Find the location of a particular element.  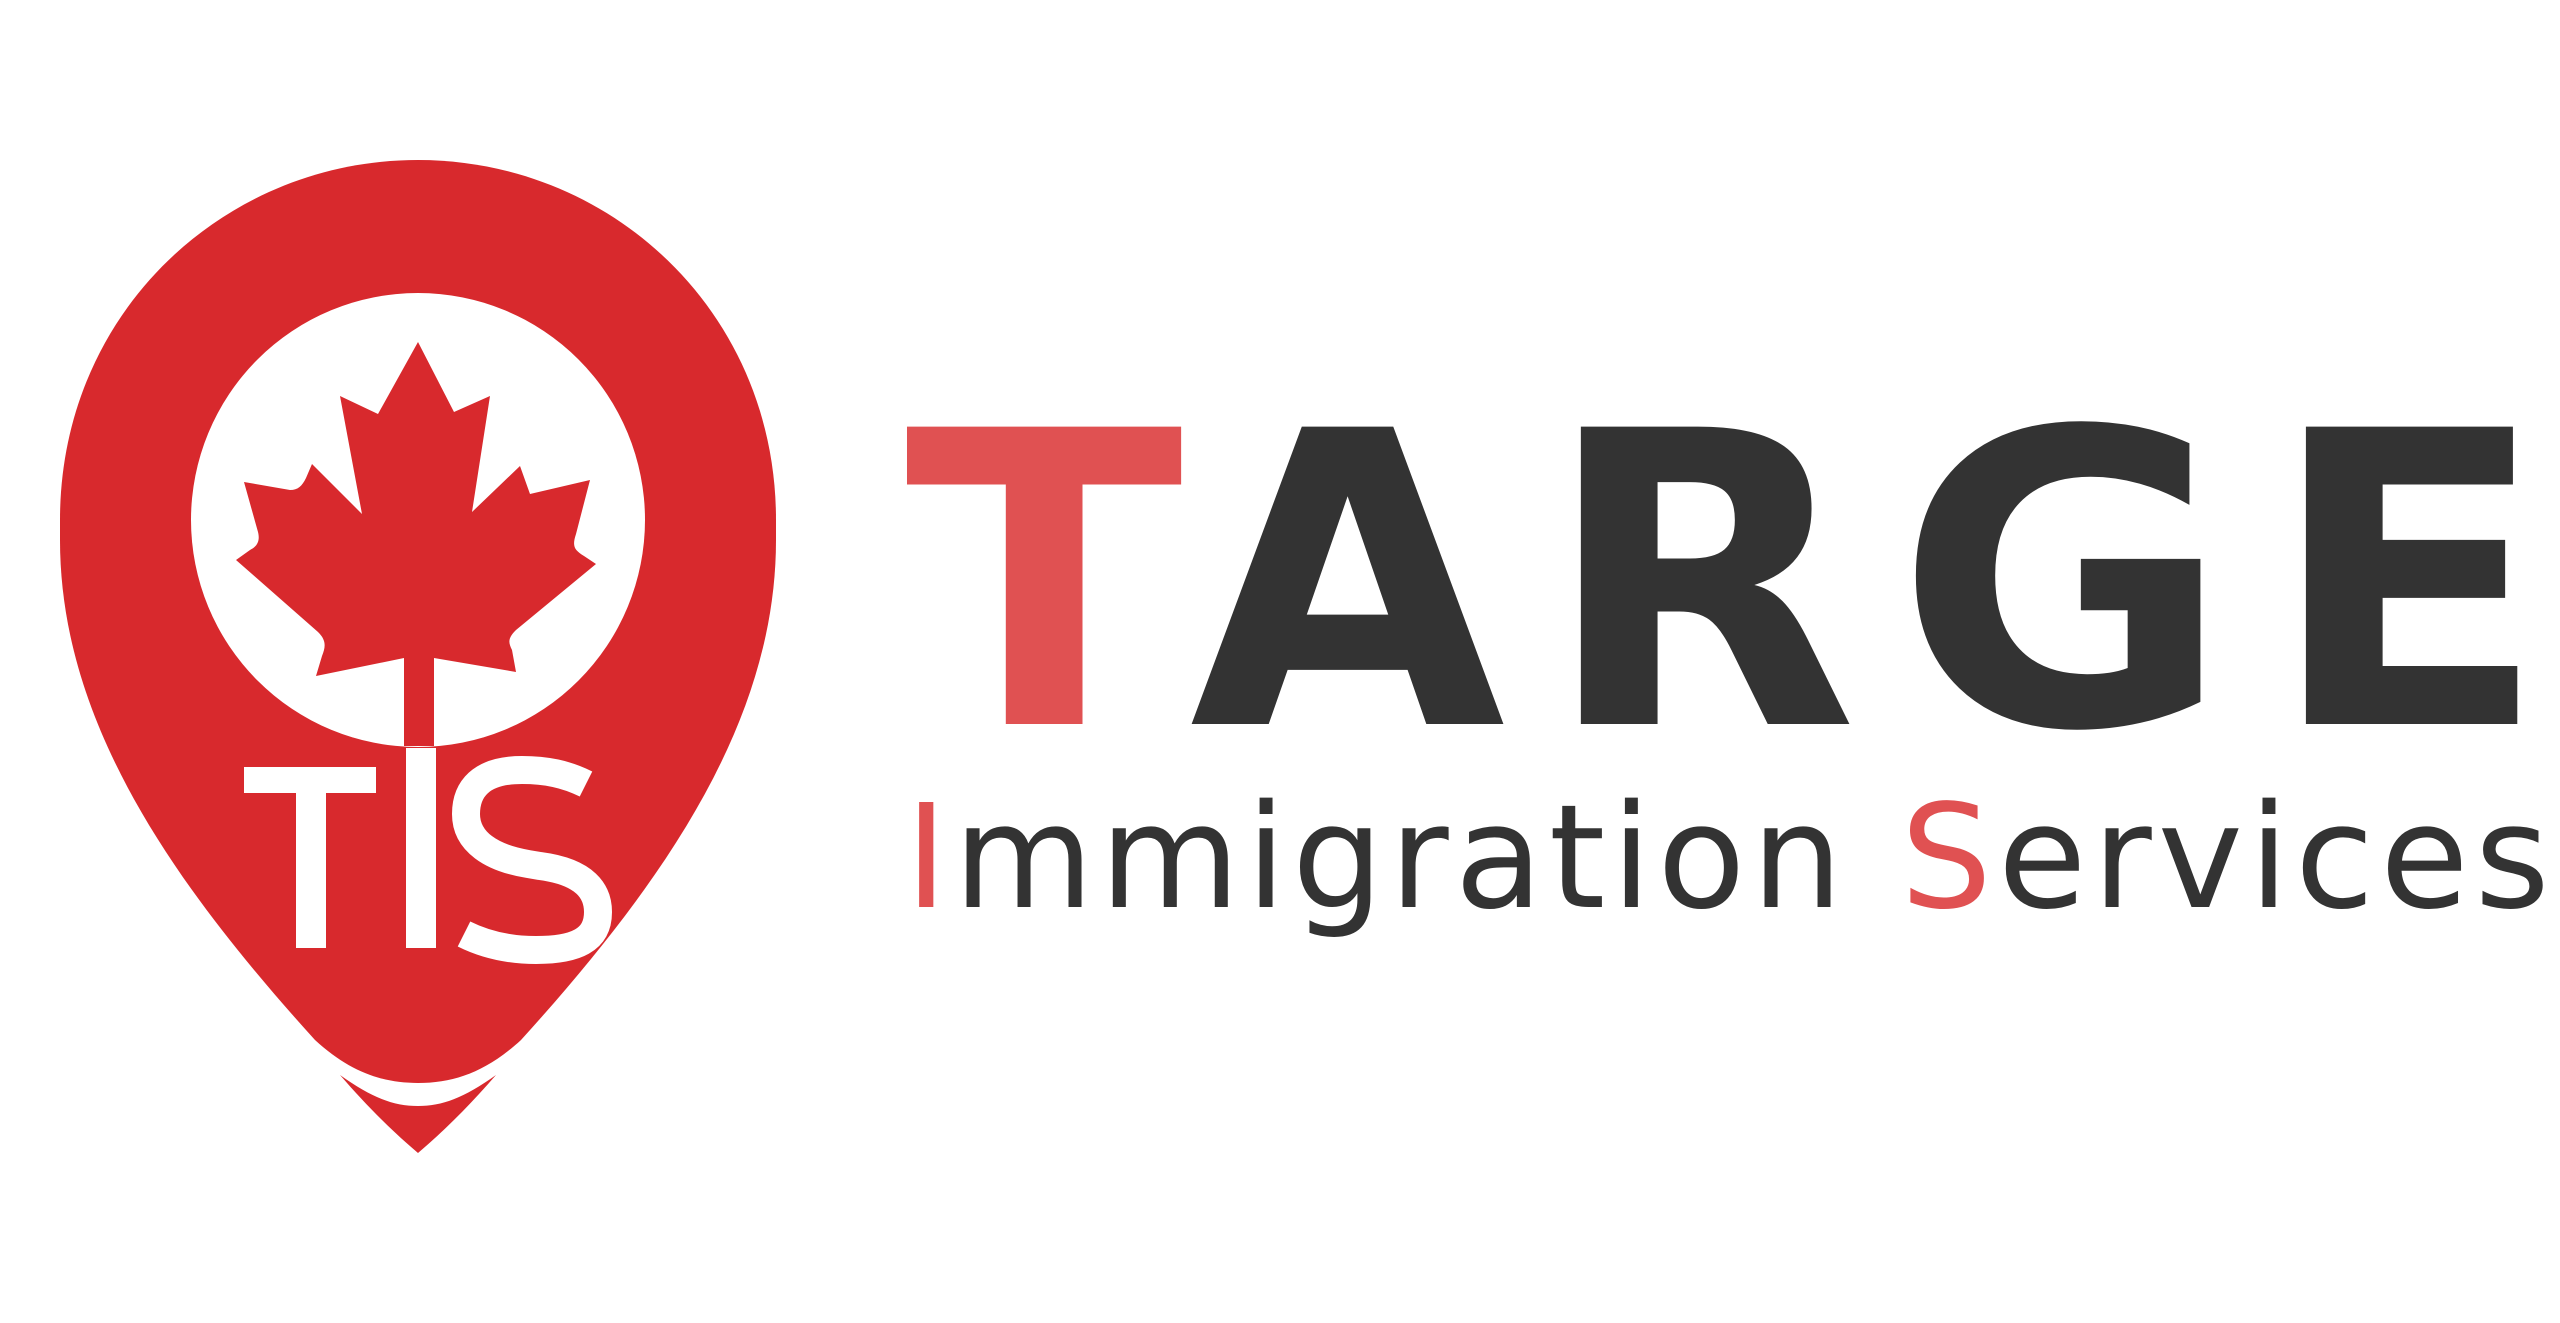

tagline: Immigration Services is located at coordinates (1727, 857).